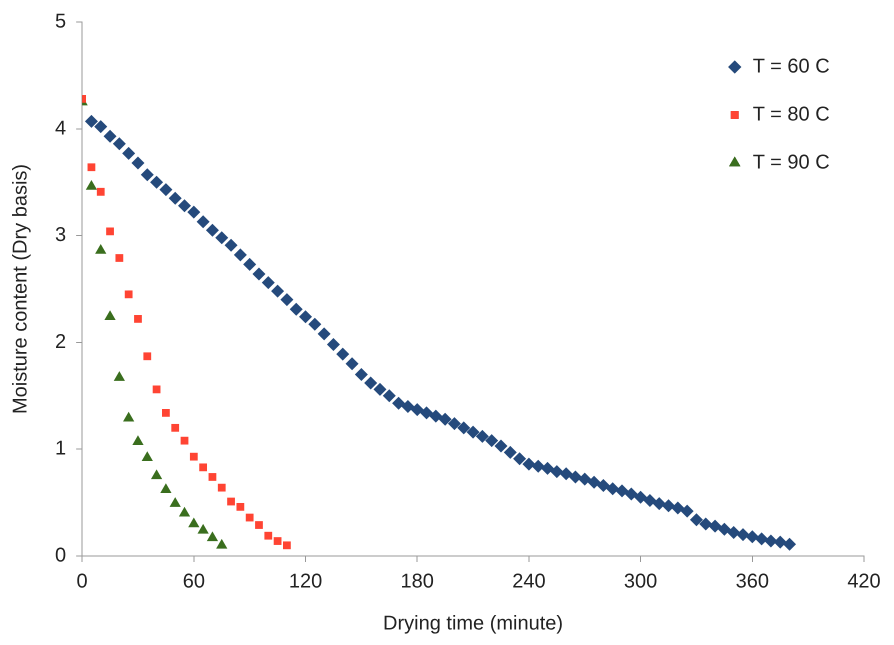 This screenshot has height=645, width=894. What do you see at coordinates (864, 581) in the screenshot?
I see `x-tick-label: 420` at bounding box center [864, 581].